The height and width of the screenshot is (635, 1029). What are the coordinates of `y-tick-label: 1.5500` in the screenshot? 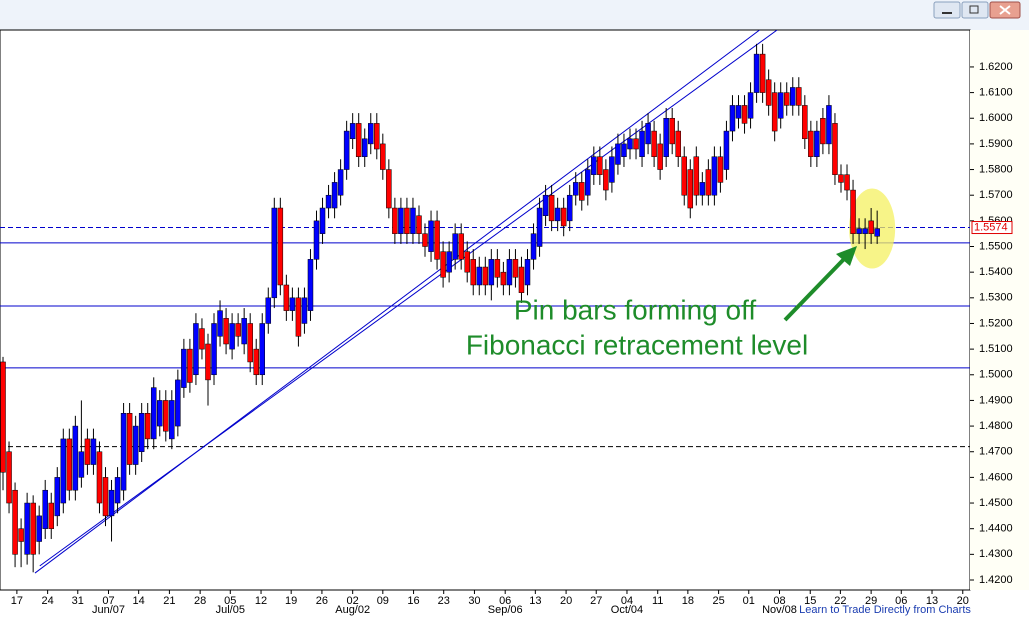 It's located at (996, 246).